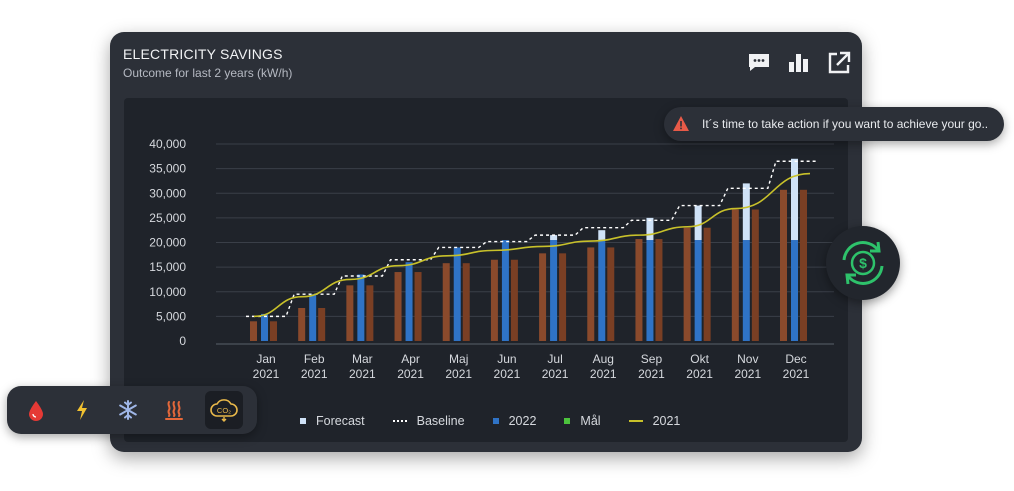 The width and height of the screenshot is (1014, 491). What do you see at coordinates (167, 144) in the screenshot?
I see `y-tick-label: 40,000` at bounding box center [167, 144].